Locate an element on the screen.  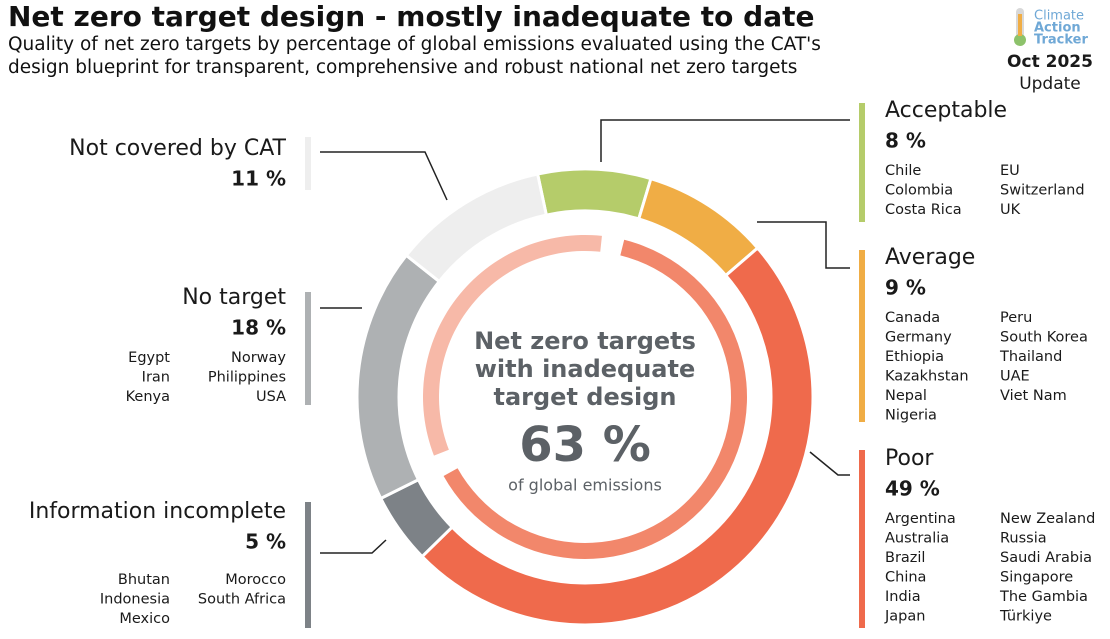
logo-text: Climate is located at coordinates (1059, 16).